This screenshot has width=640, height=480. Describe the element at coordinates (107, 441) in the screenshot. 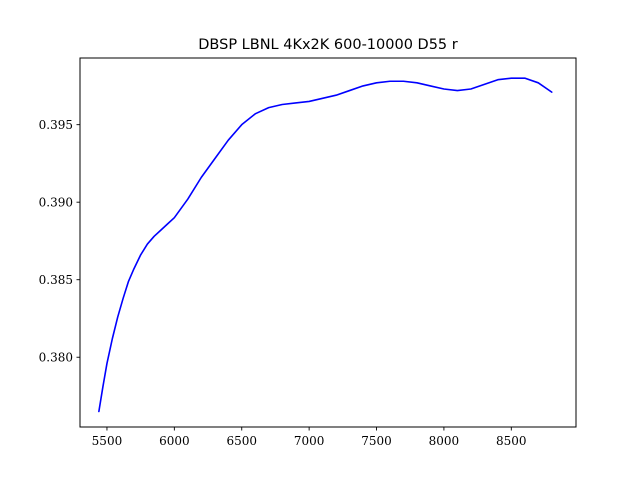

I see `x-tick-label: 5500` at that location.